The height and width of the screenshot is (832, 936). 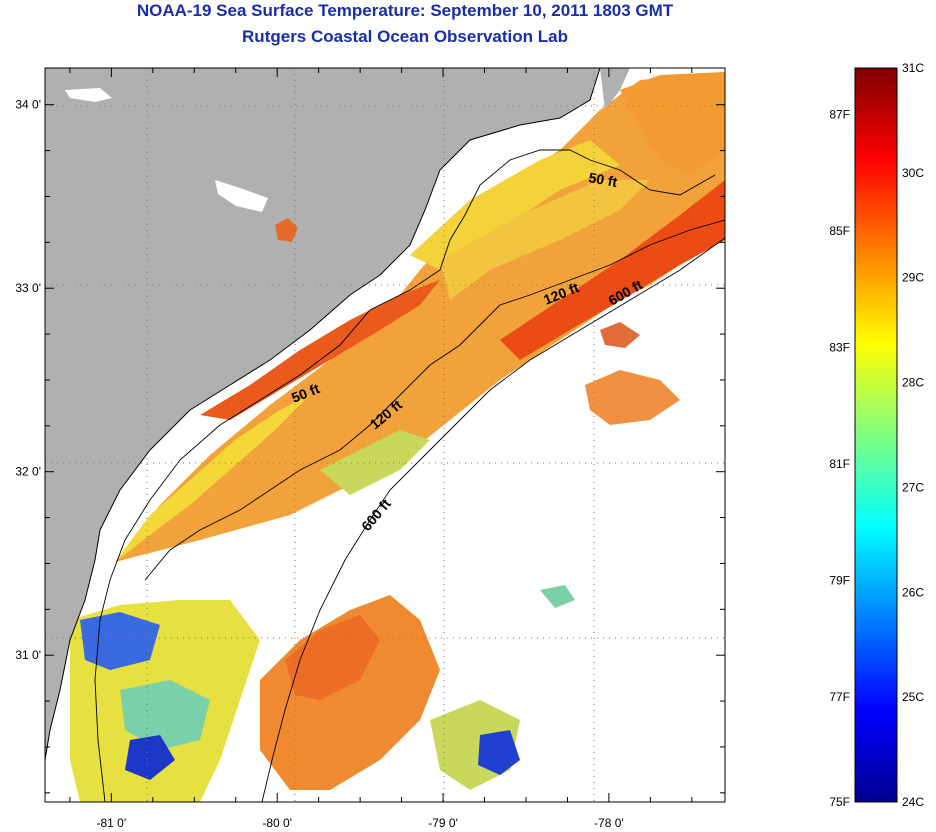 I want to click on lat-tick-label: 33 0', so click(x=28, y=288).